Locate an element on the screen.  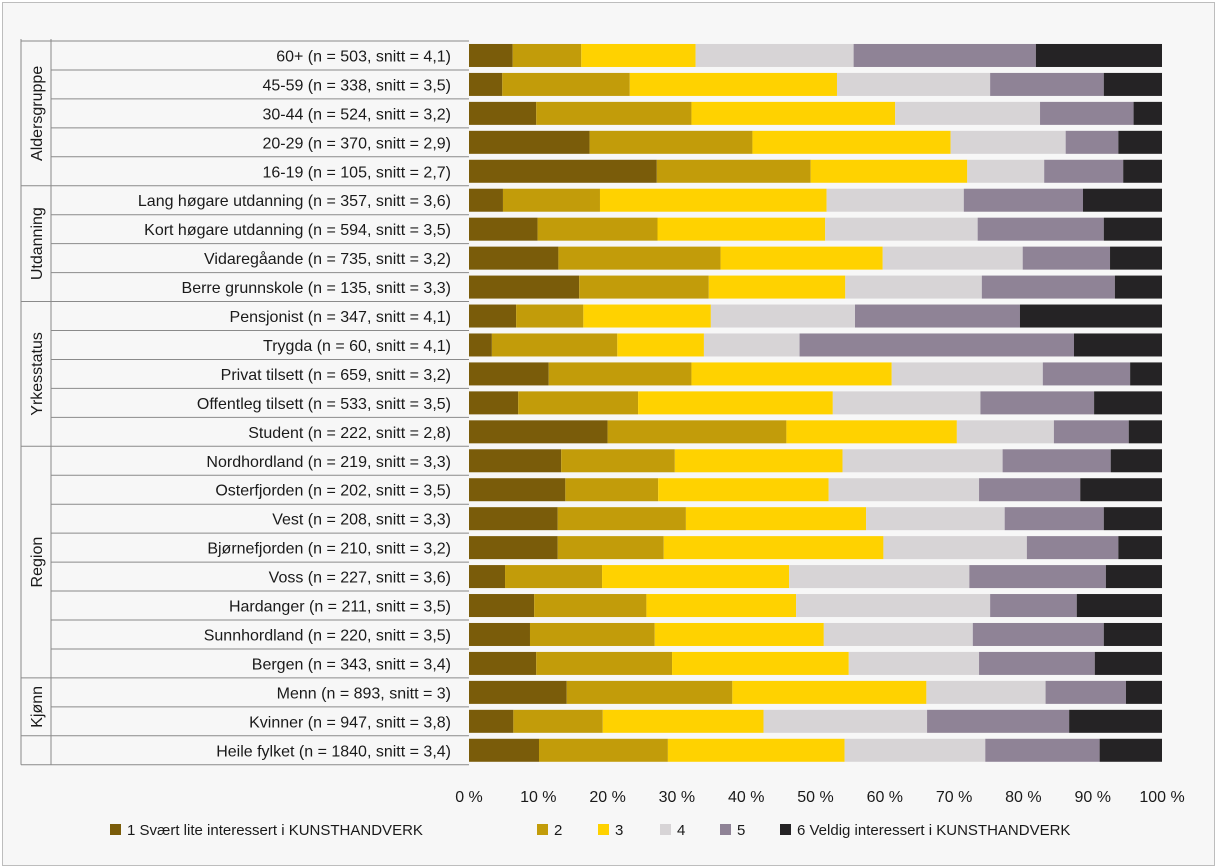
x-tick-label: 70 % is located at coordinates (954, 797).